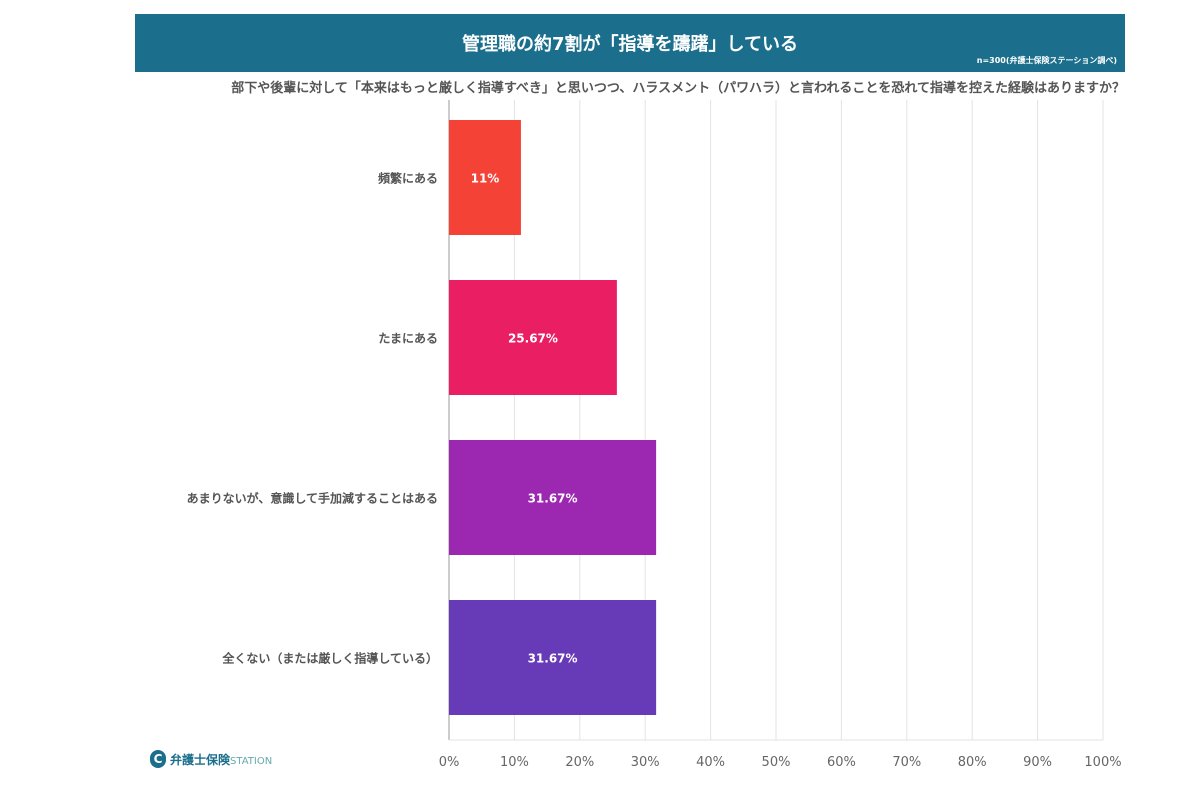 This screenshot has height=800, width=1200. Describe the element at coordinates (158, 759) in the screenshot. I see `logo-icon: C` at that location.